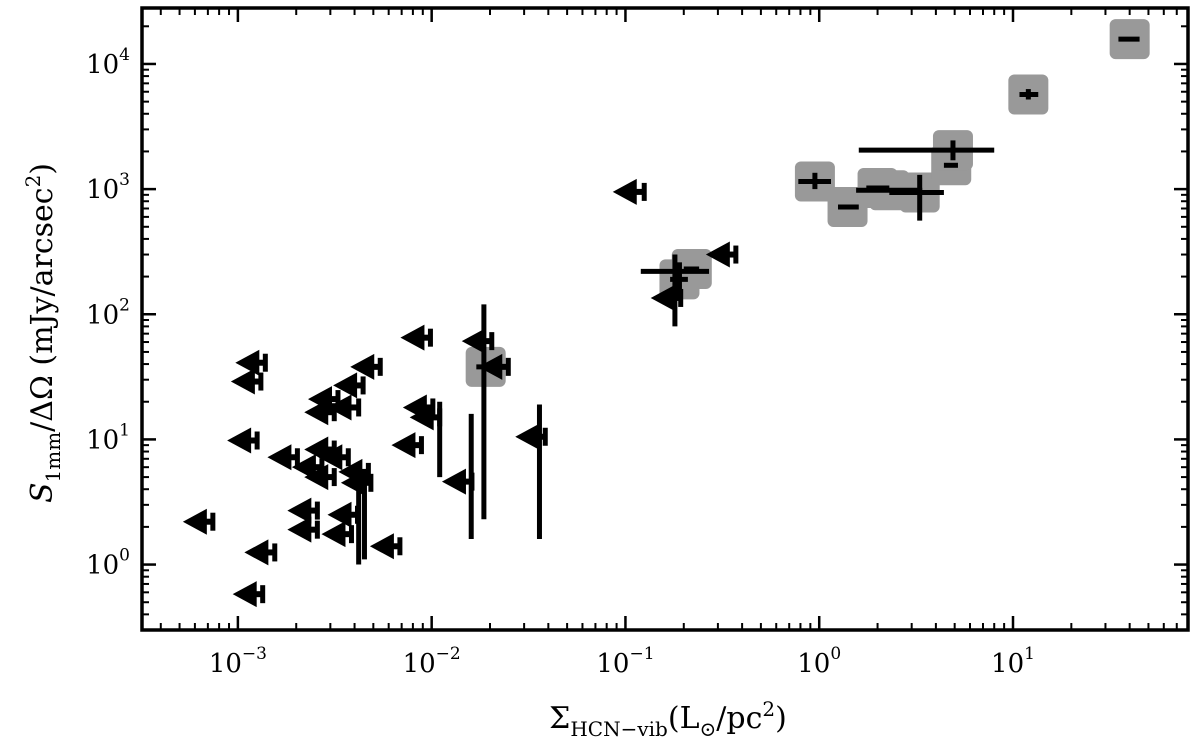 The width and height of the screenshot is (1200, 745). What do you see at coordinates (559, 718) in the screenshot?
I see `x-axis-title-symbol: Σ` at bounding box center [559, 718].